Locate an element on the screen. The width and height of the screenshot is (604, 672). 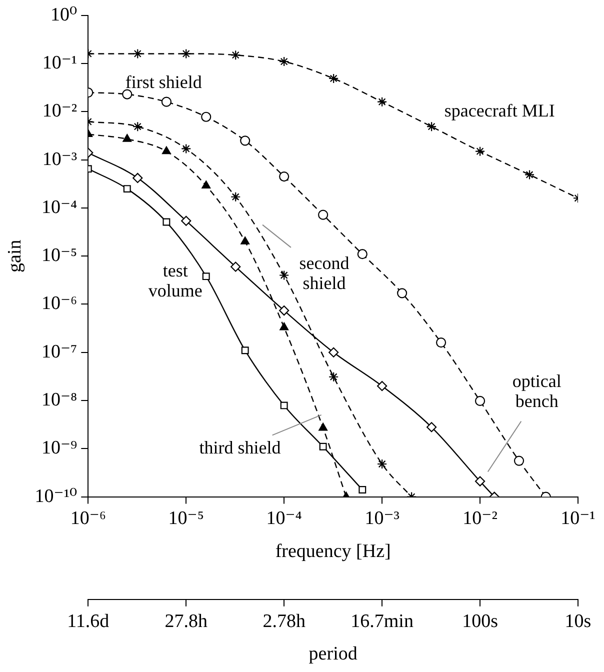
text: 16.7min is located at coordinates (382, 621).